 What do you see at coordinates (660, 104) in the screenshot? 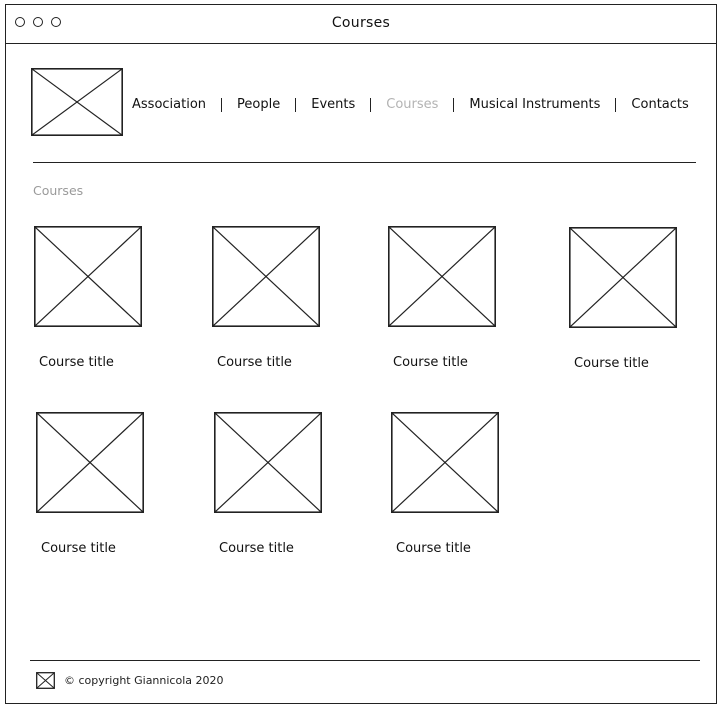
I see `nav-item-contacts: Contacts` at bounding box center [660, 104].